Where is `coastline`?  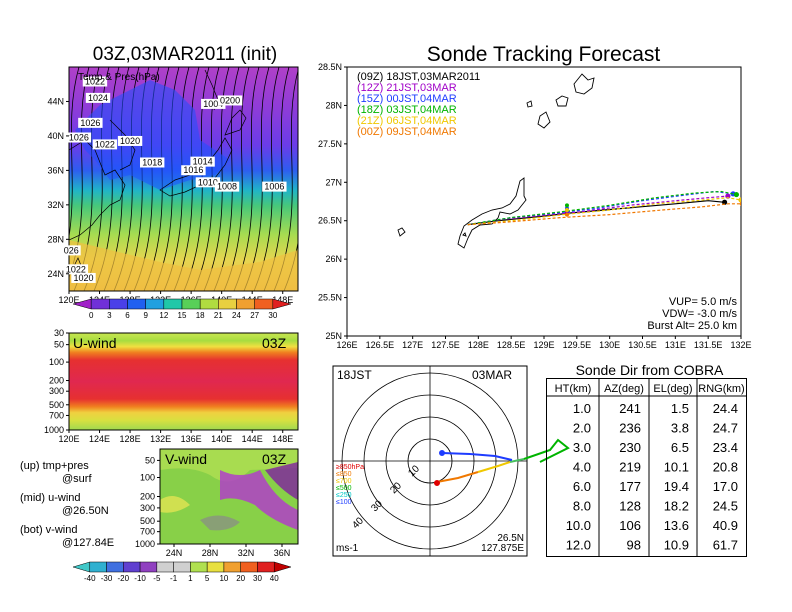 coastline is located at coordinates (158, 176).